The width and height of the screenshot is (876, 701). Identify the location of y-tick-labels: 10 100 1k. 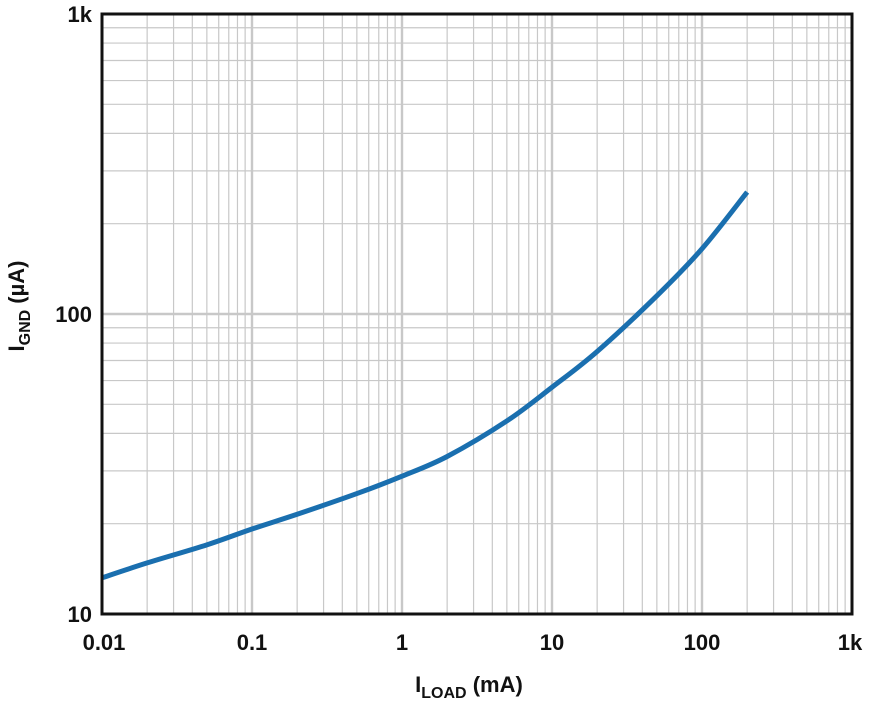
(73, 314).